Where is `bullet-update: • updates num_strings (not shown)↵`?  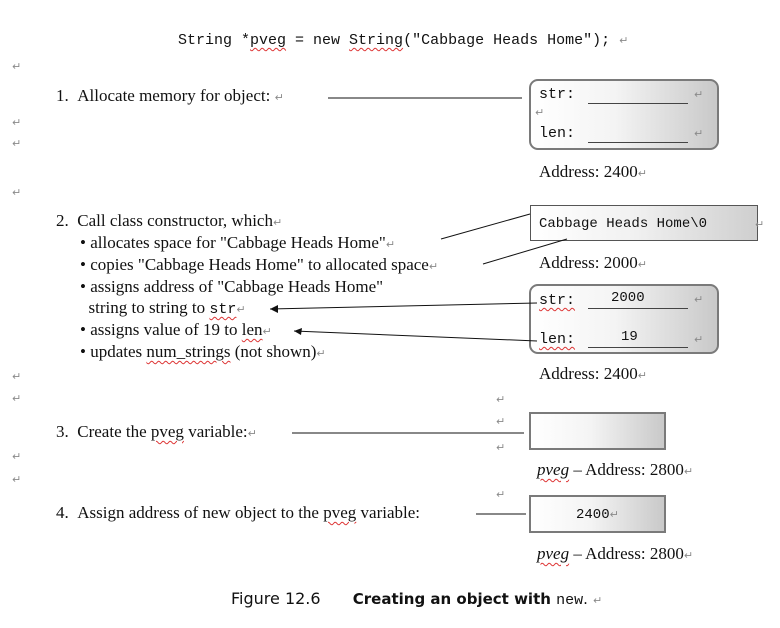 bullet-update: • updates num_strings (not shown)↵ is located at coordinates (203, 351).